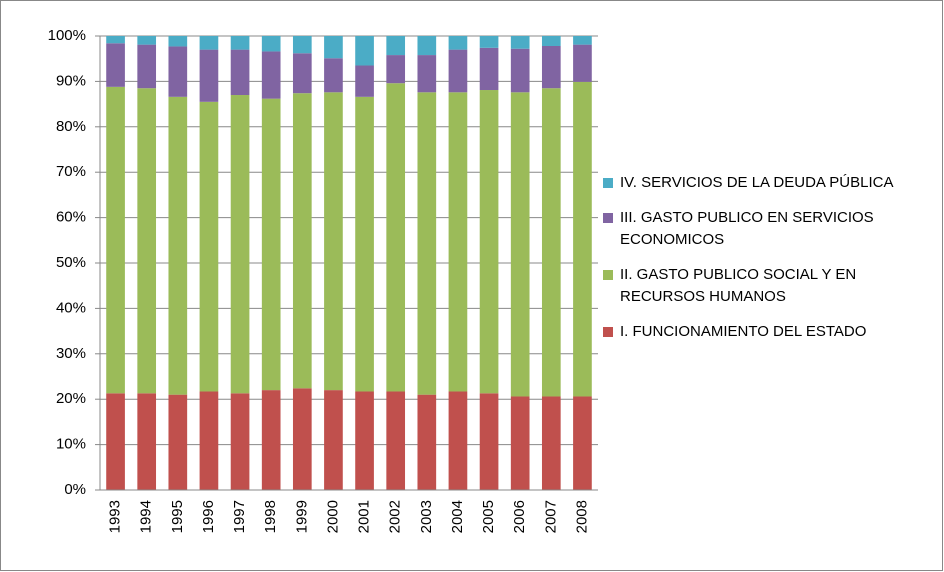  Describe the element at coordinates (177, 516) in the screenshot. I see `x-tick-label: 1995` at that location.